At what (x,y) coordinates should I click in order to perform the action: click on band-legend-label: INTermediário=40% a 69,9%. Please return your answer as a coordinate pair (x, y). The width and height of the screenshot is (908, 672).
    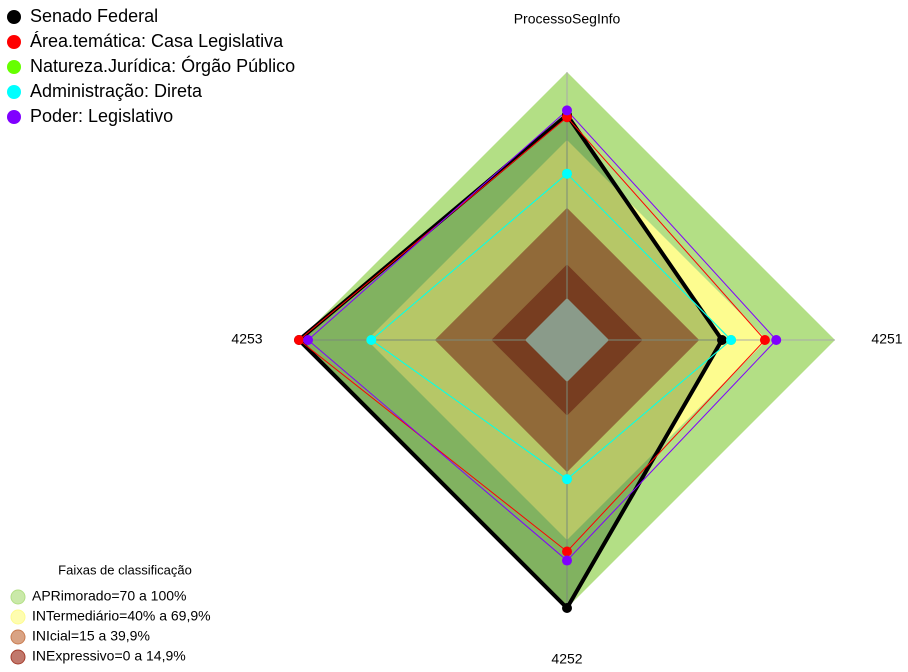
    Looking at the image, I should click on (121, 616).